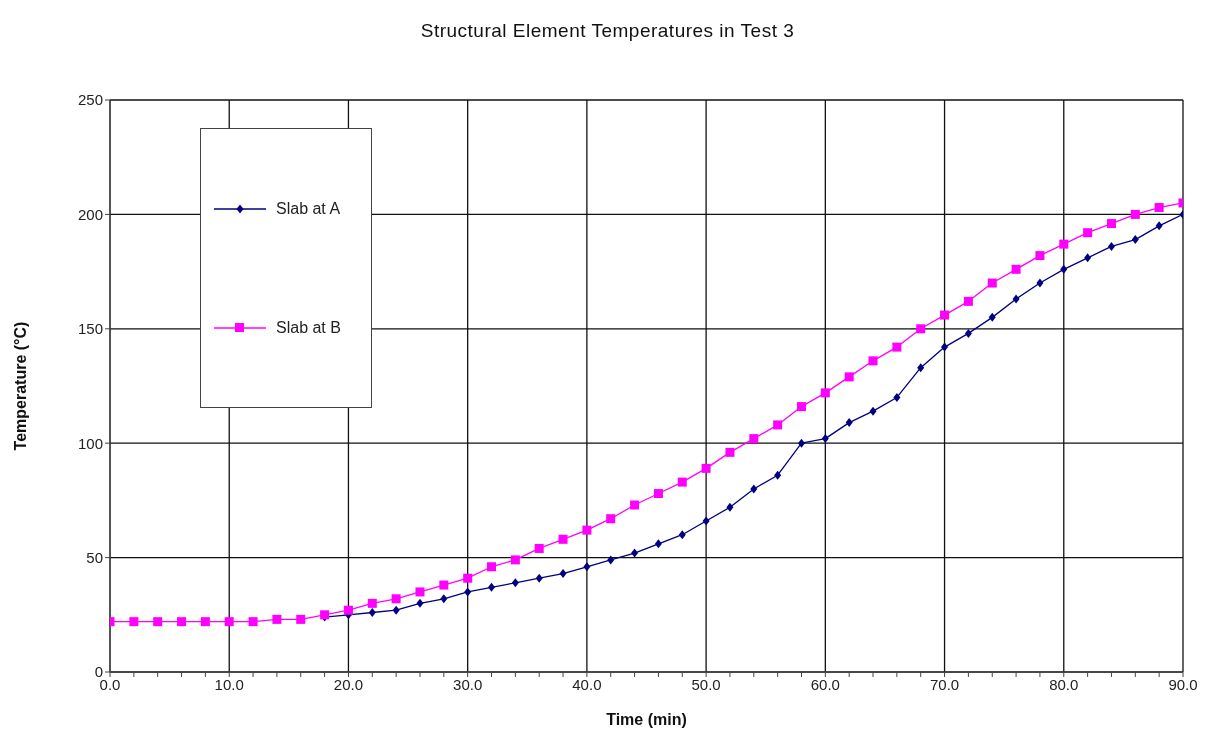 The height and width of the screenshot is (753, 1207). I want to click on y-tick-label: 250, so click(90, 100).